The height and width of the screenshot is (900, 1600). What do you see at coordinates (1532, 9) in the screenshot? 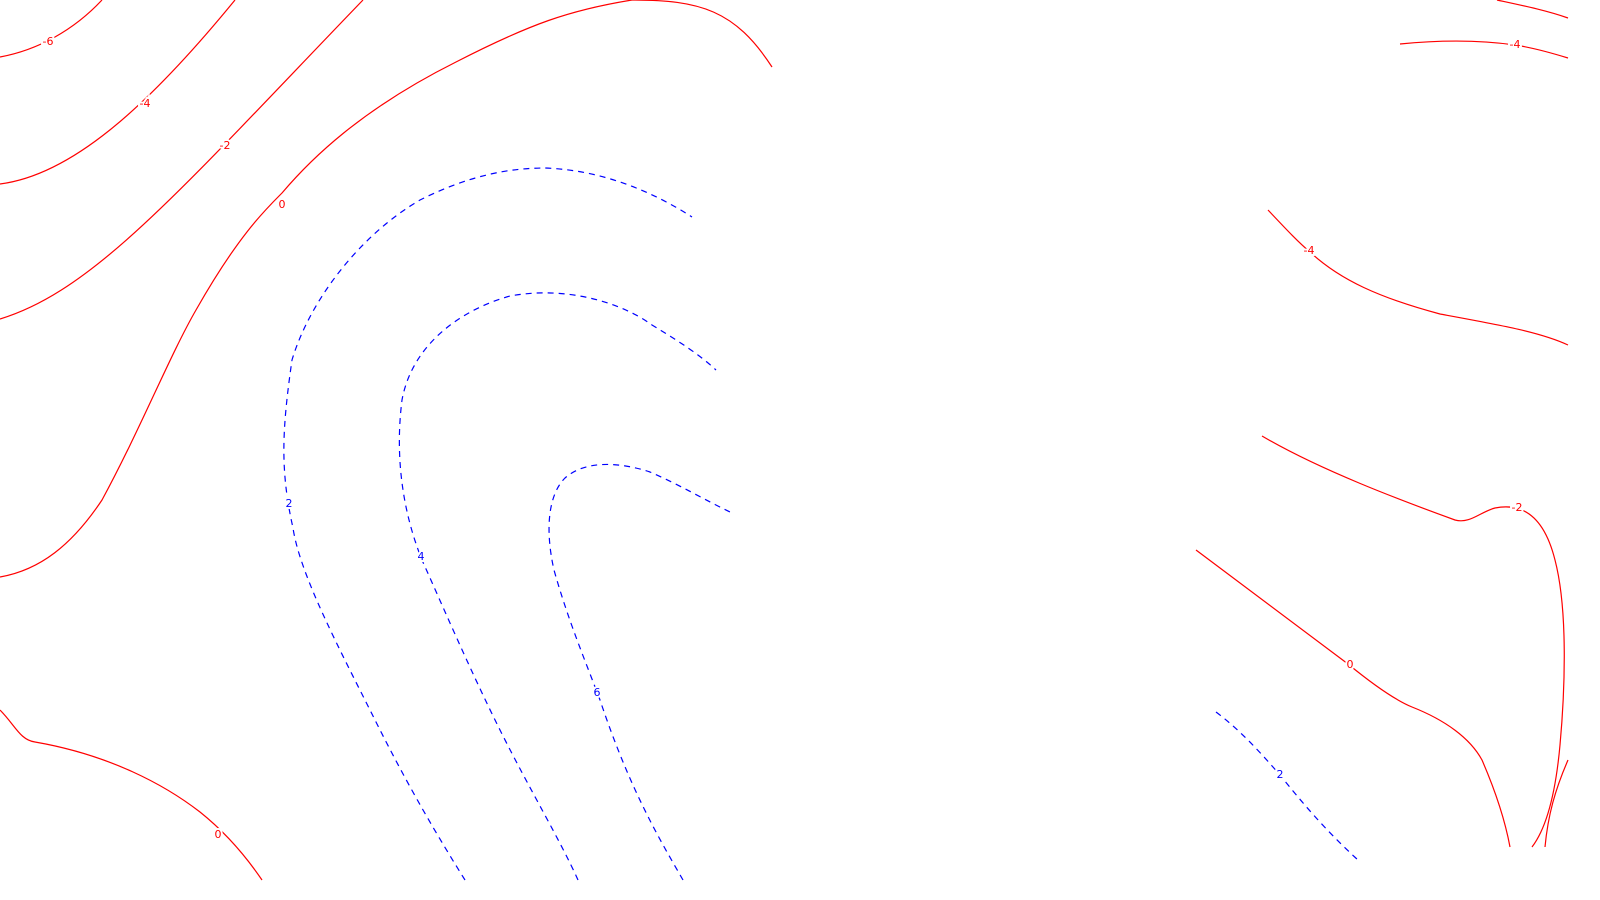
I see `contour-line-c-neg6-northeast` at bounding box center [1532, 9].